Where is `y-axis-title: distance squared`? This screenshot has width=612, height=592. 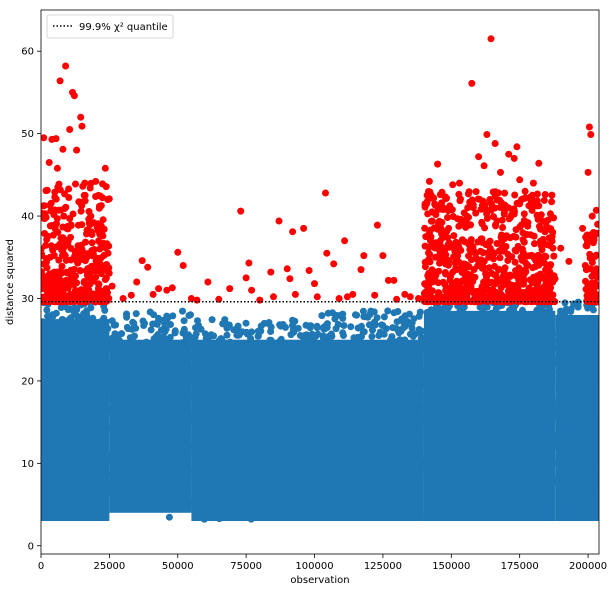
y-axis-title: distance squared is located at coordinates (10, 282).